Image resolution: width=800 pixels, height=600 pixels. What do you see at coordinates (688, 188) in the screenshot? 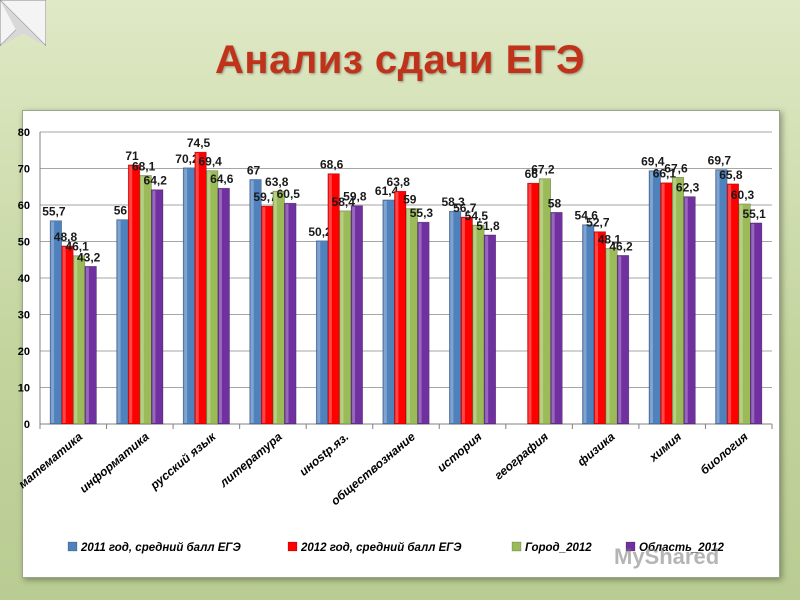
I see `data-label: 62,3` at bounding box center [688, 188].